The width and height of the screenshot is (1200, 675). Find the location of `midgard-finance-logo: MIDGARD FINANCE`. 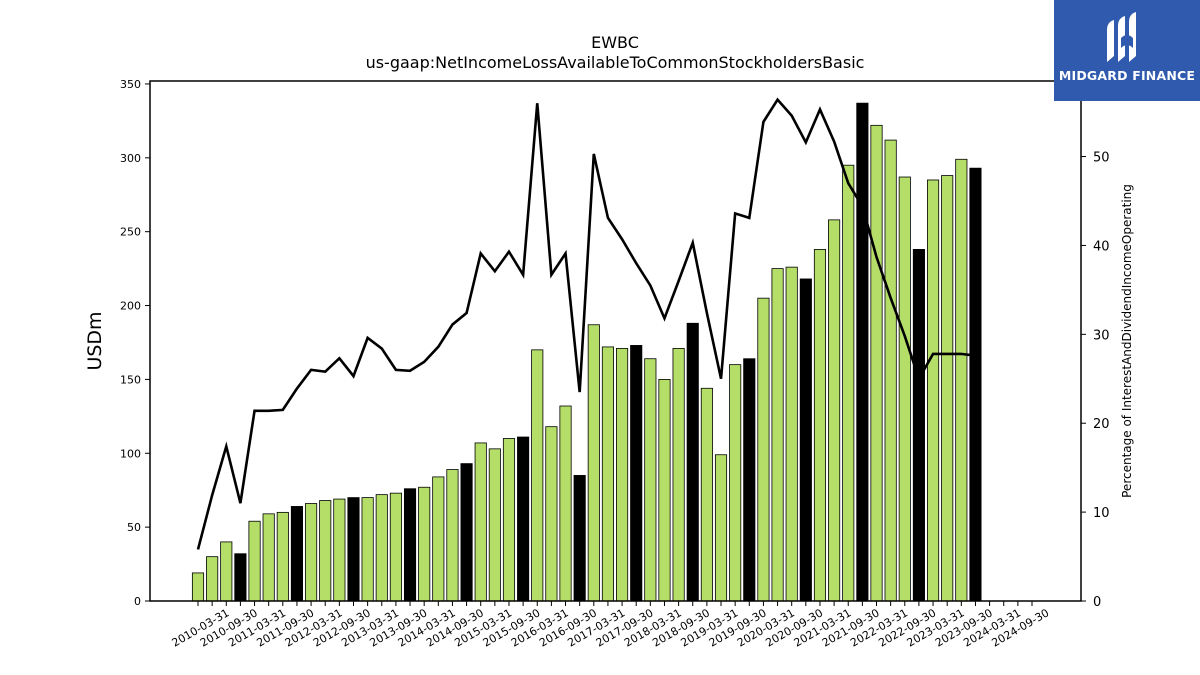

midgard-finance-logo: MIDGARD FINANCE is located at coordinates (1127, 50).